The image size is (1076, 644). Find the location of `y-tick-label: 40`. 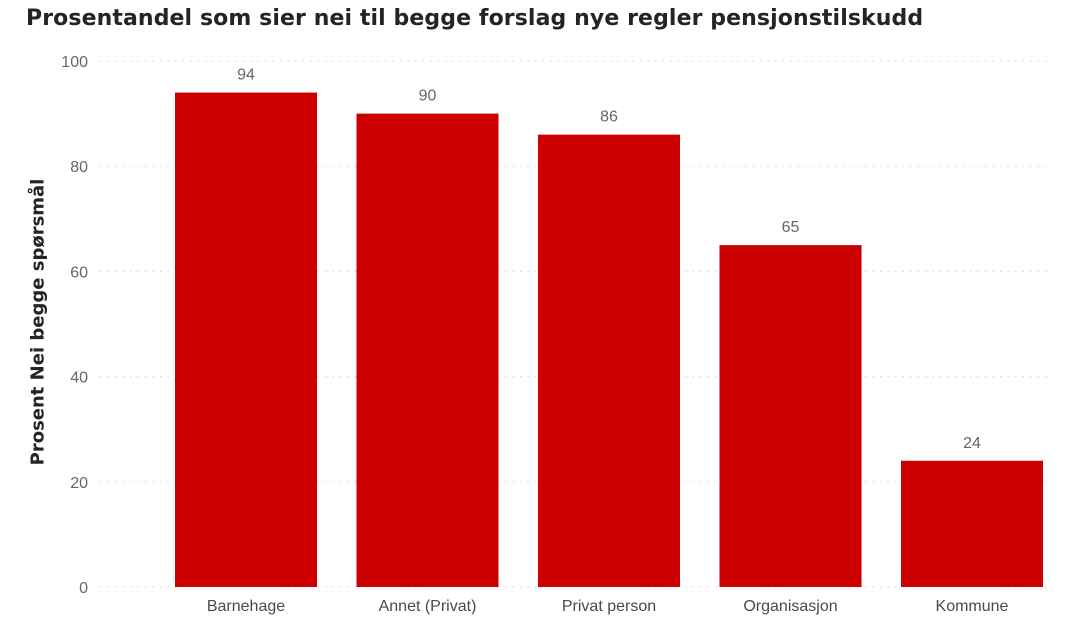

y-tick-label: 40 is located at coordinates (79, 378).